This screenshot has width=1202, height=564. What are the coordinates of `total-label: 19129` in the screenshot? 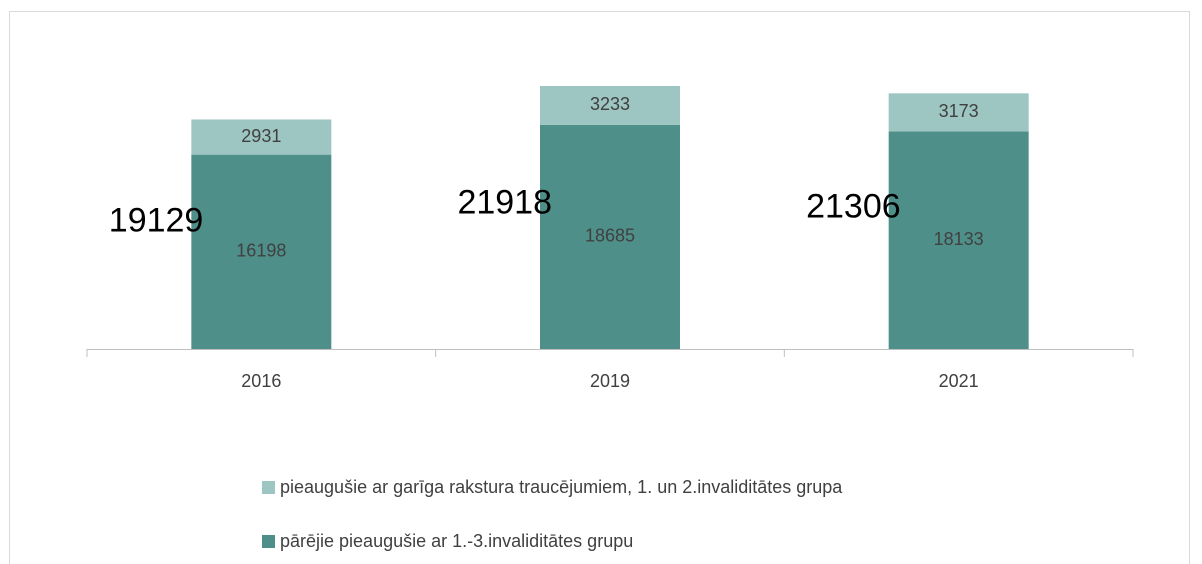 It's located at (156, 221).